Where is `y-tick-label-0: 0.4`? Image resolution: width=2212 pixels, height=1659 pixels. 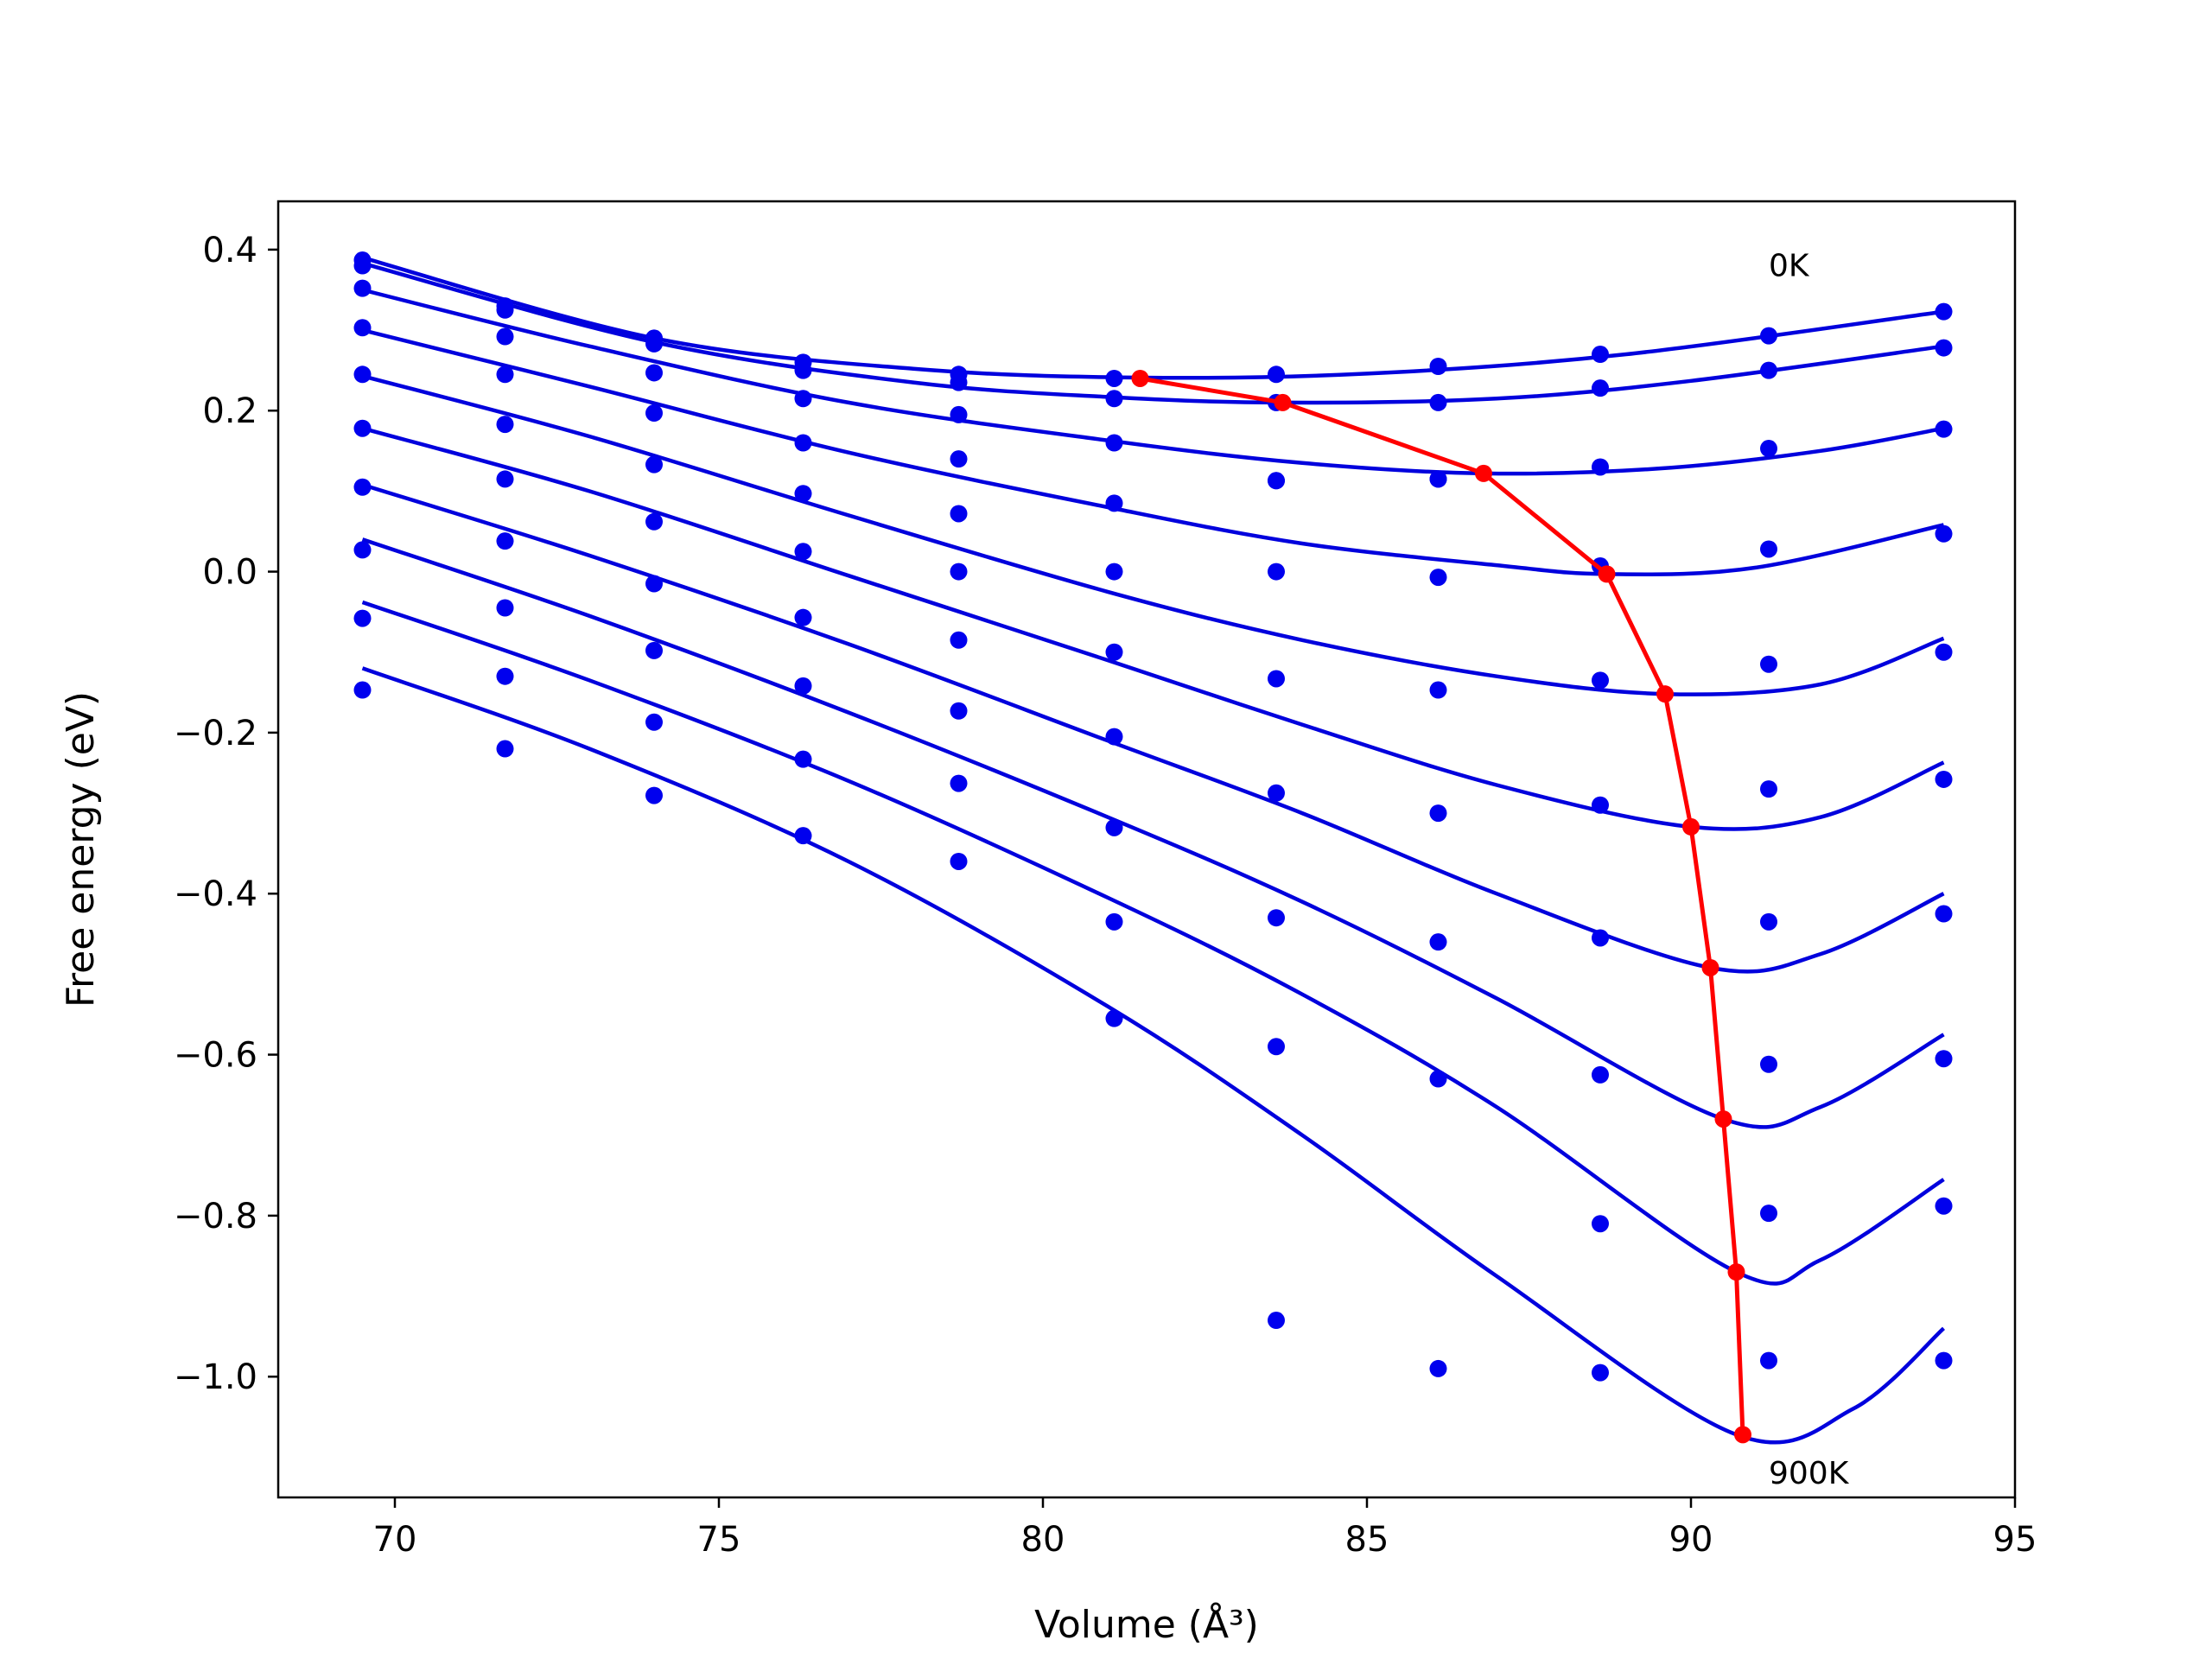
y-tick-label-0: 0.4 is located at coordinates (230, 250).